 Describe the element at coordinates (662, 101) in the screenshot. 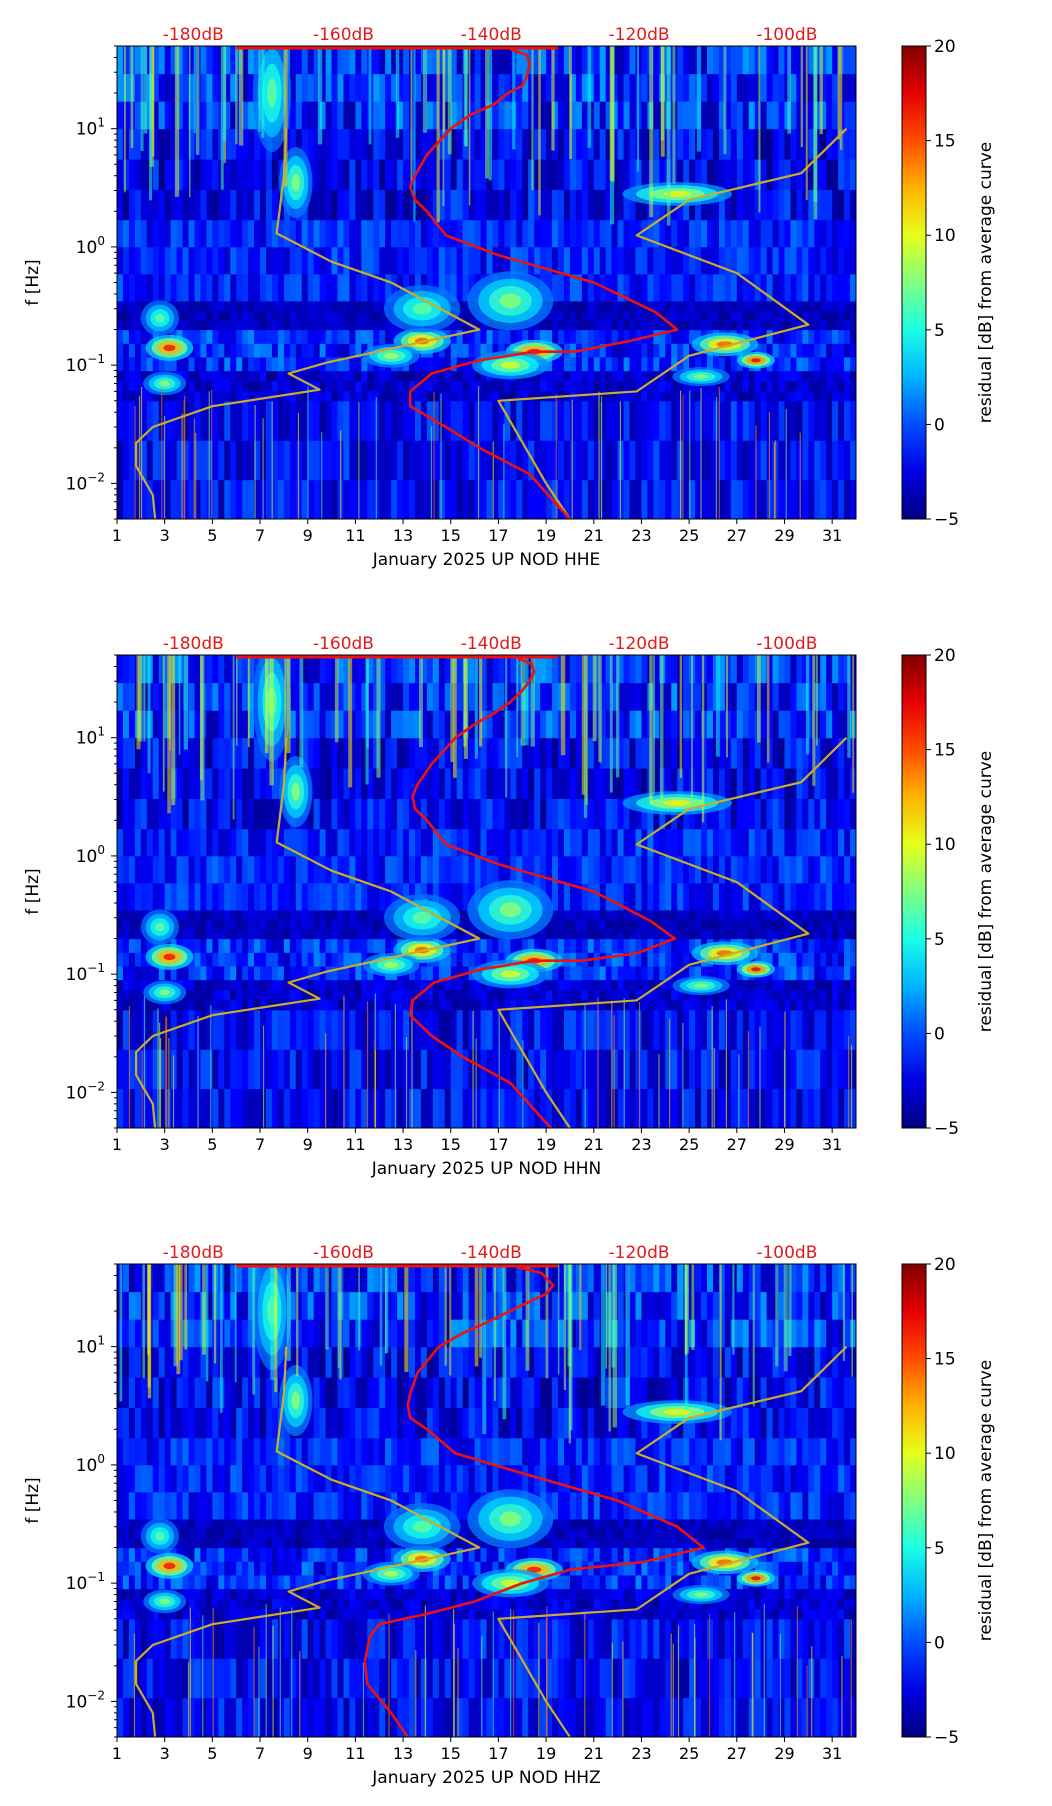

I see `spectrogram-streak` at that location.